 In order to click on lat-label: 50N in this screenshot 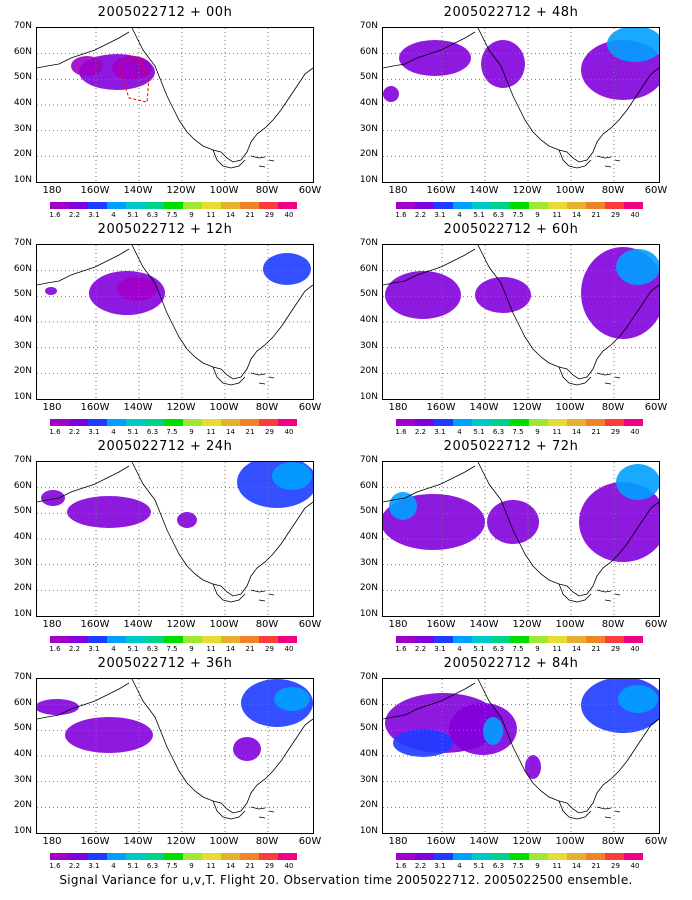, I will do `click(368, 77)`.